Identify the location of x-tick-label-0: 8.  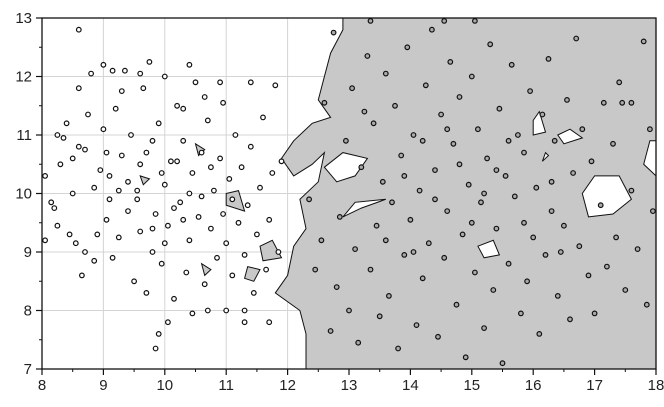
(42, 385).